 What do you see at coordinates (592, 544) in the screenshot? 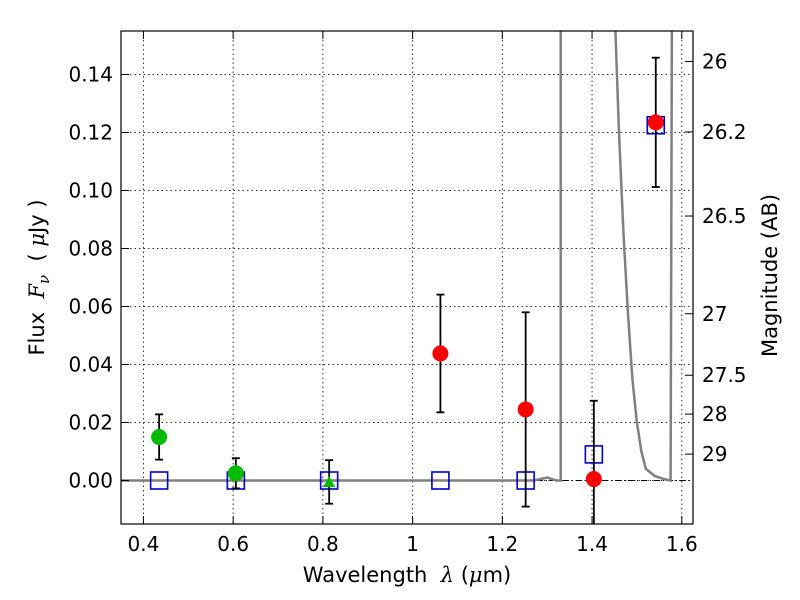
I see `x-tick-label: 1.4` at bounding box center [592, 544].